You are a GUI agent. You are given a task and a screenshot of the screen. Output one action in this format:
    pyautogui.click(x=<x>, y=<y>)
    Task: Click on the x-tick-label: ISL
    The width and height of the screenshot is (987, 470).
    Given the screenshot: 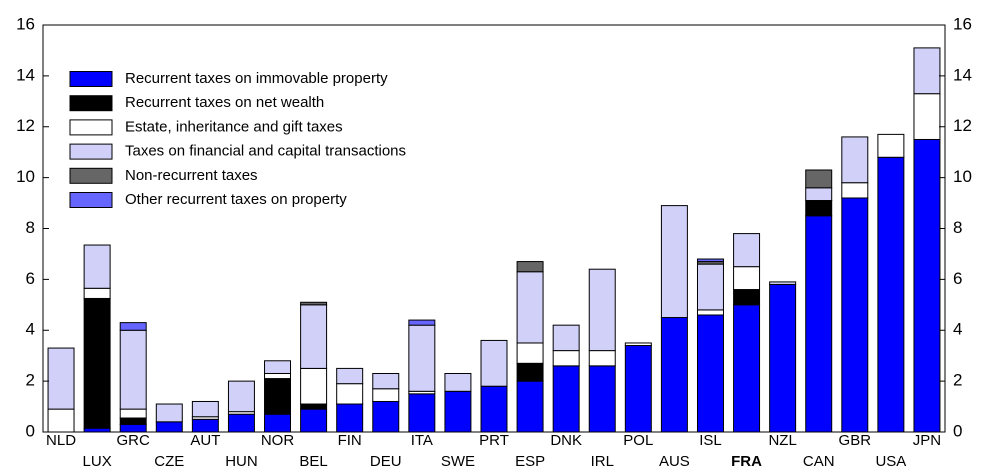 What is the action you would take?
    pyautogui.click(x=710, y=440)
    